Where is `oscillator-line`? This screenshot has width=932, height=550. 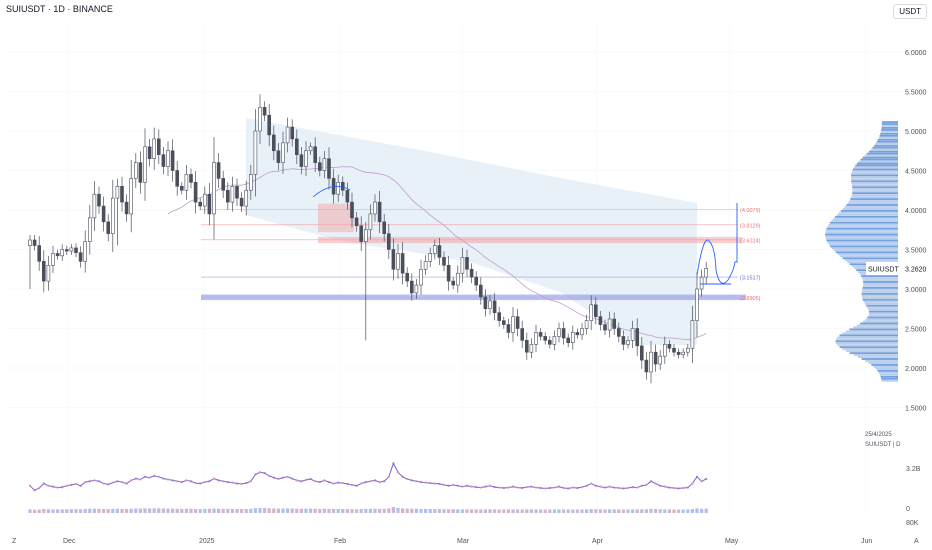 oscillator-line is located at coordinates (368, 476).